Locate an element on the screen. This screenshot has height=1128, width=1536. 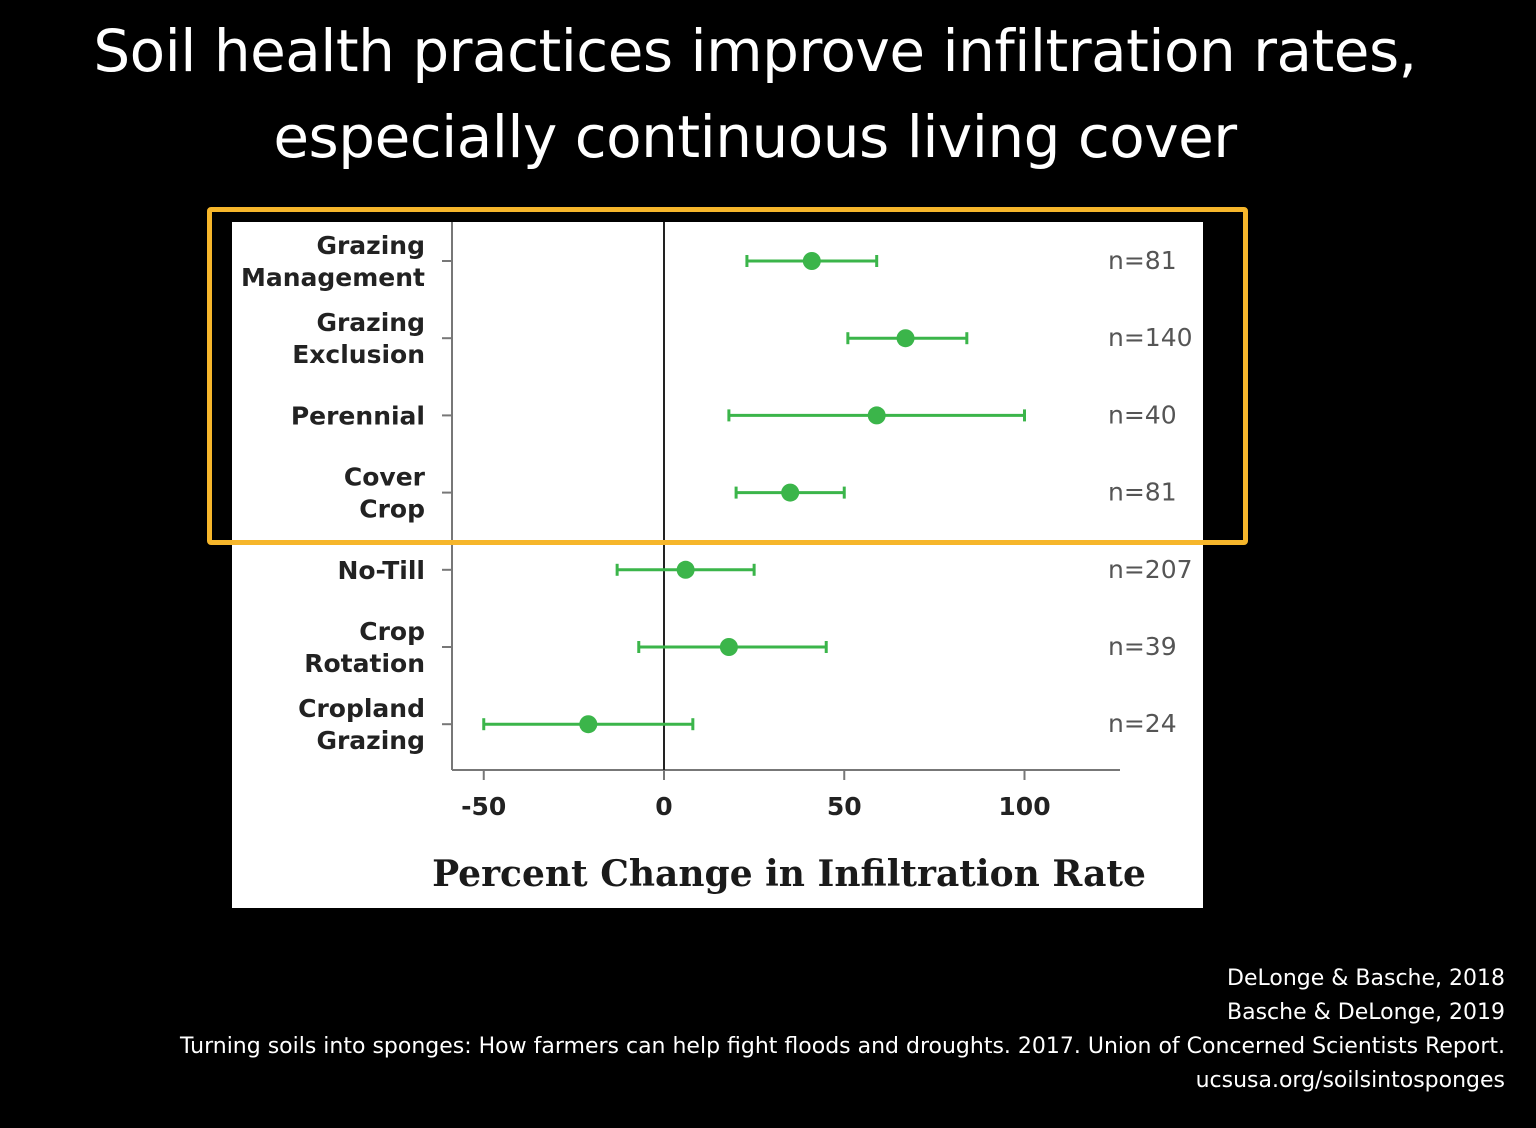
category-label: Management is located at coordinates (333, 277).